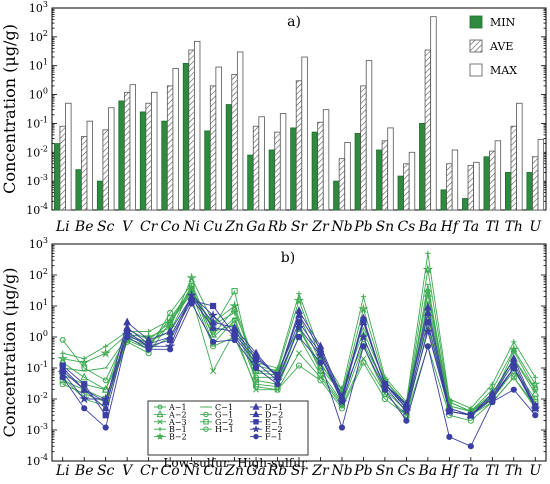  Describe the element at coordinates (288, 258) in the screenshot. I see `panel-label: b)` at that location.